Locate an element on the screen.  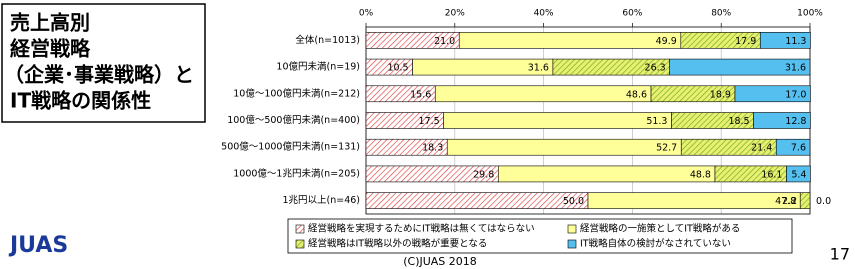
page-number: 17 is located at coordinates (840, 254).